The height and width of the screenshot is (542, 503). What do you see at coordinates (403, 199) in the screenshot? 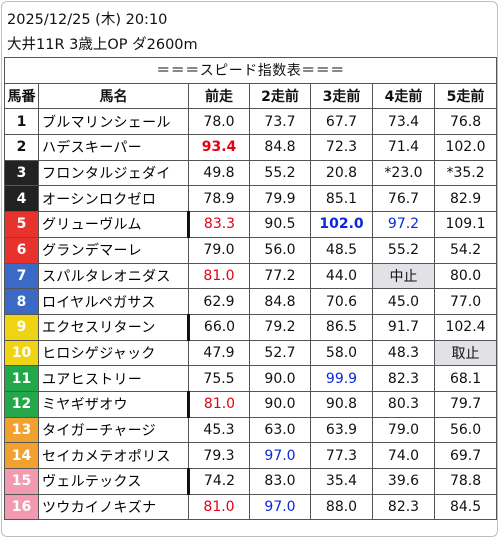
I see `speed-index-cell: 76.7` at bounding box center [403, 199].